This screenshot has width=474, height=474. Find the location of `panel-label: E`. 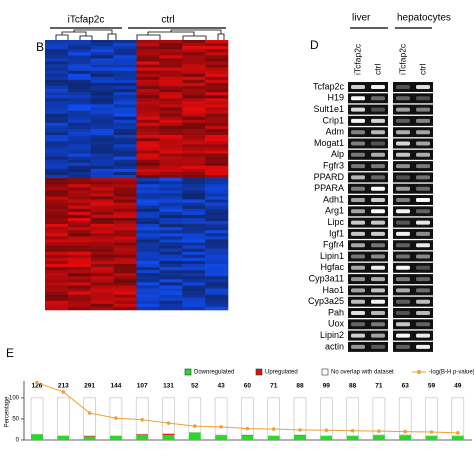

panel-label: E is located at coordinates (10, 353).